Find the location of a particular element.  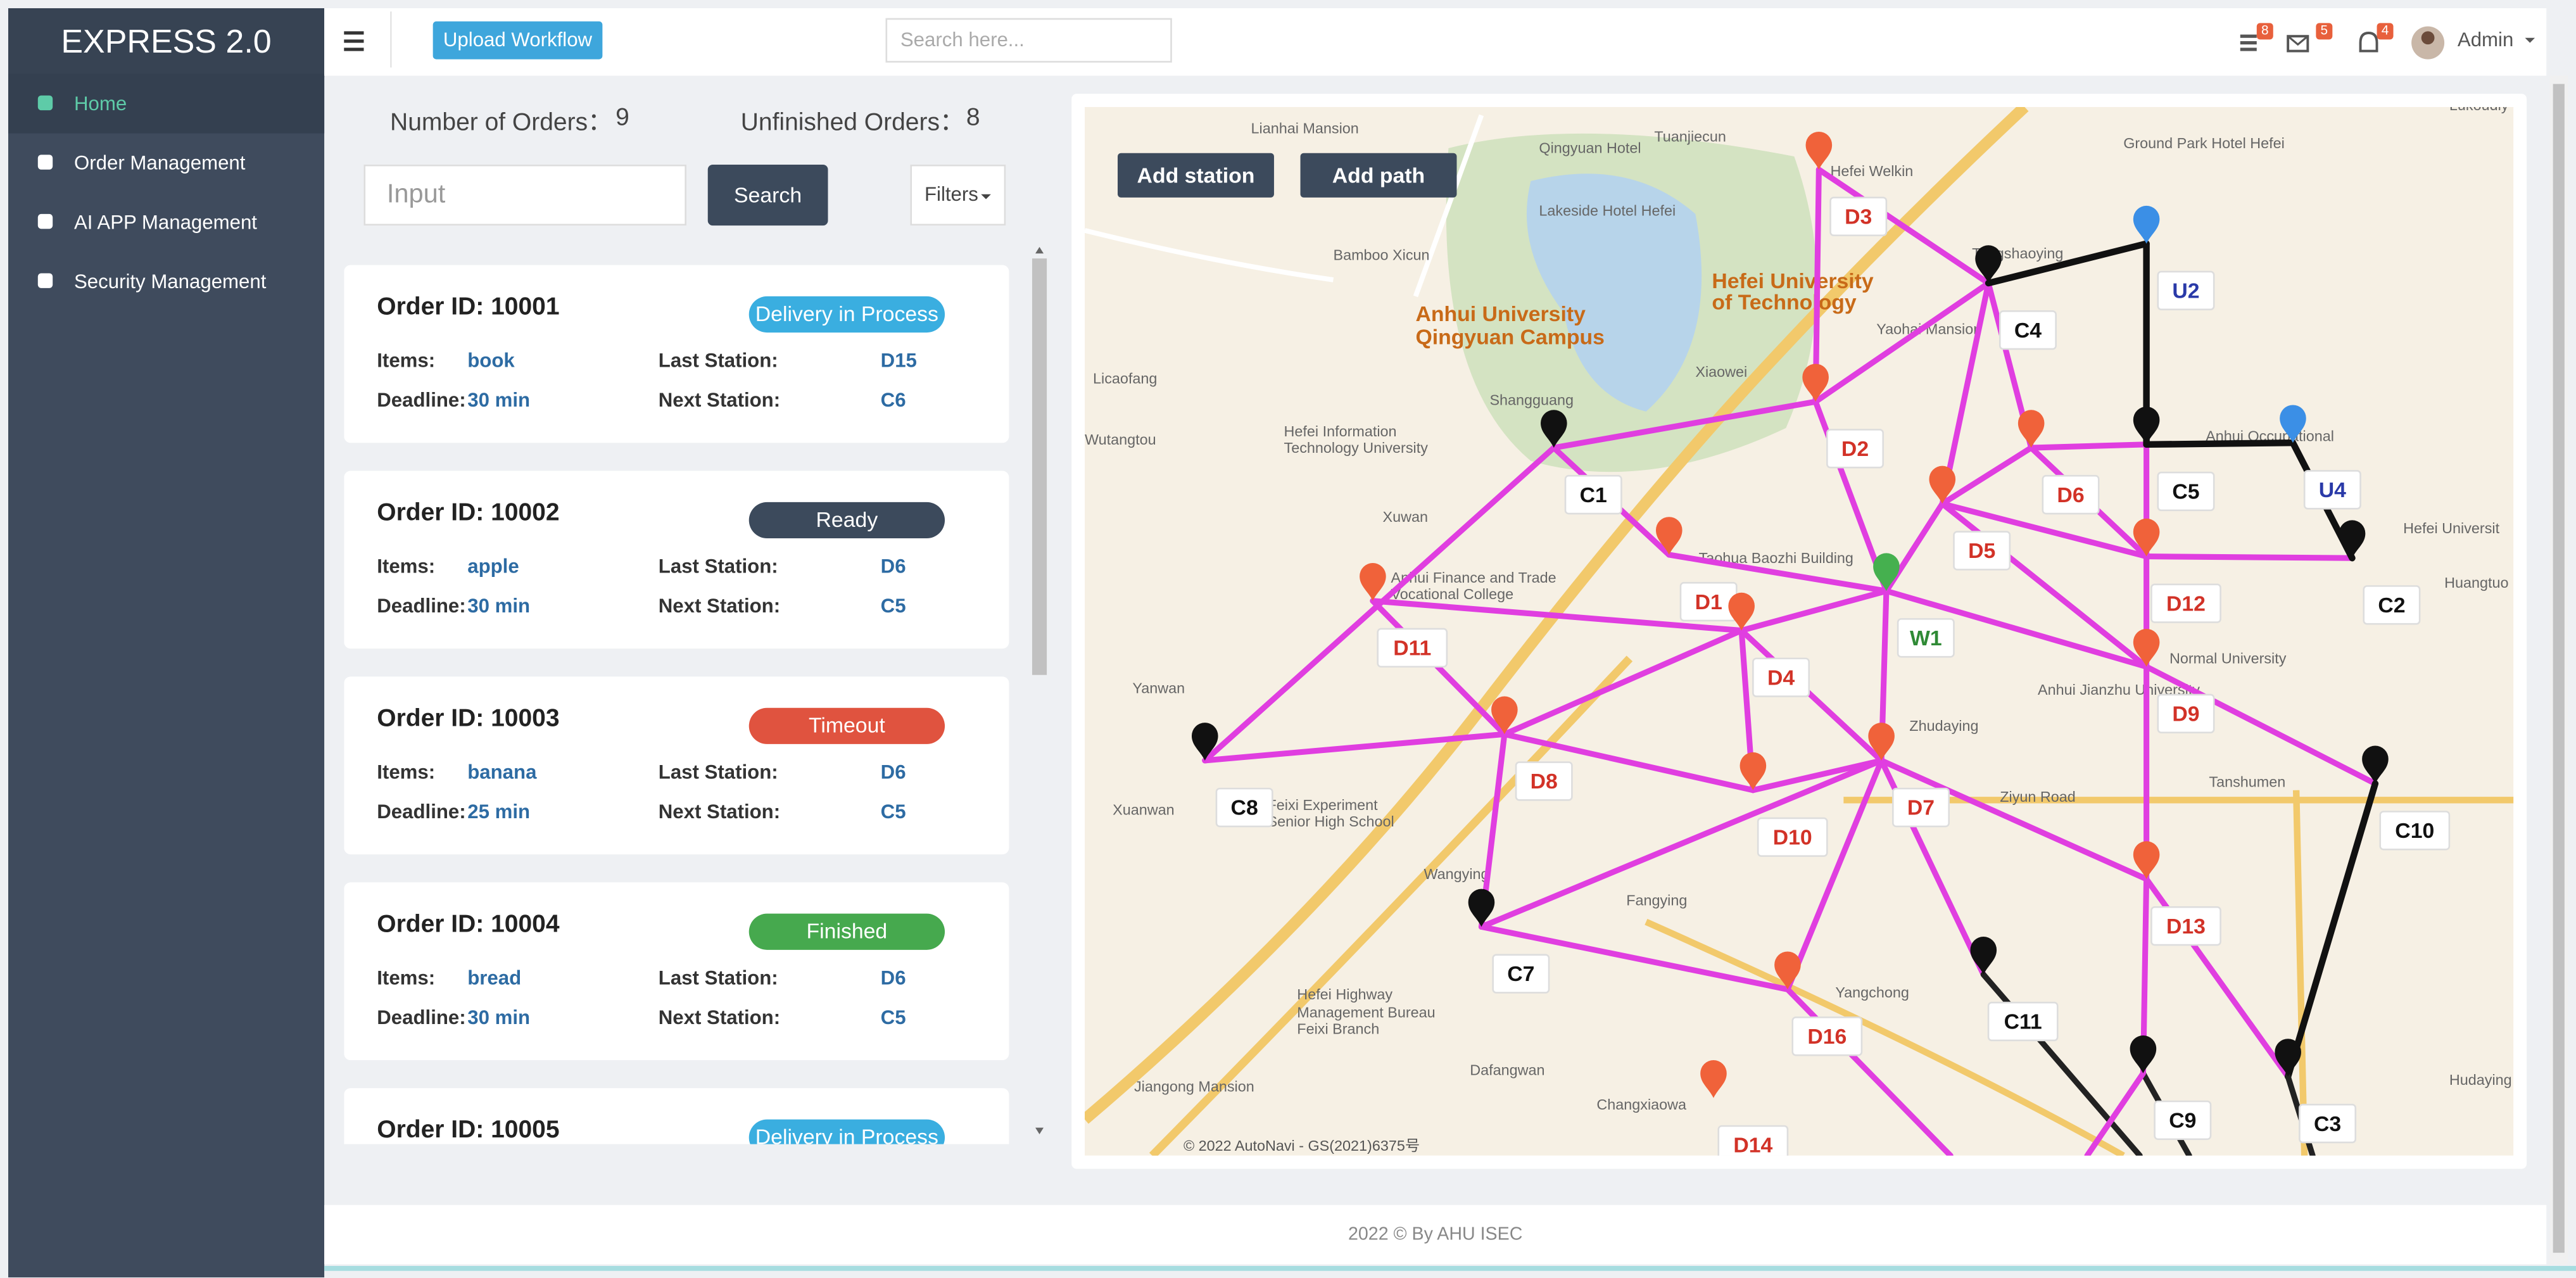

mail-icon is located at coordinates (2298, 44).